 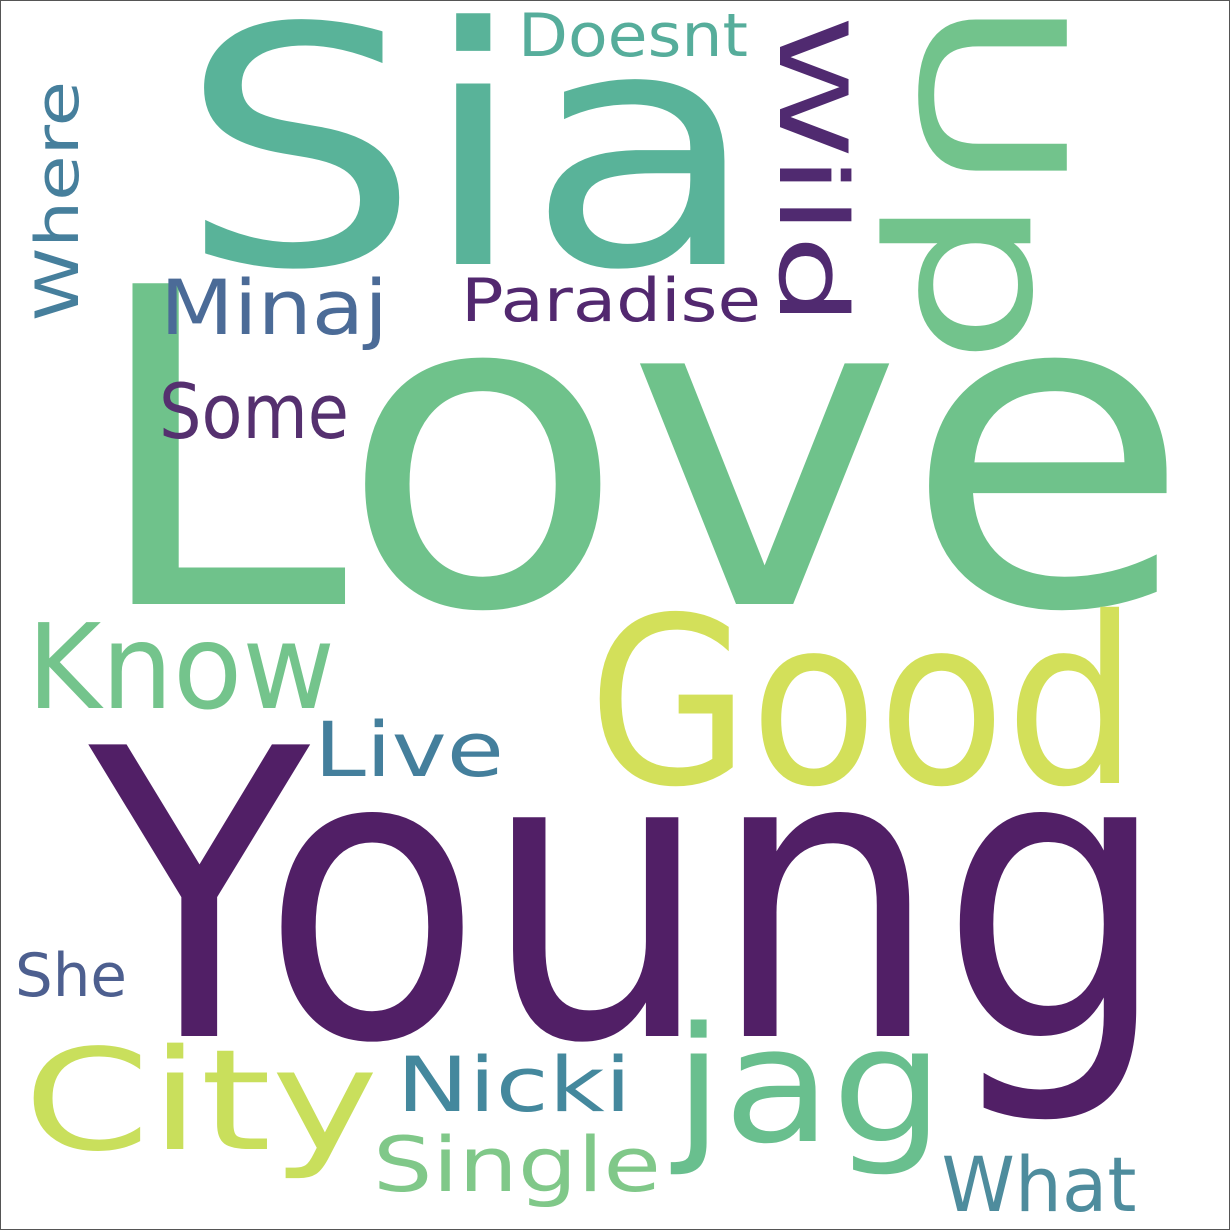 What do you see at coordinates (254, 411) in the screenshot?
I see `word-some: Some` at bounding box center [254, 411].